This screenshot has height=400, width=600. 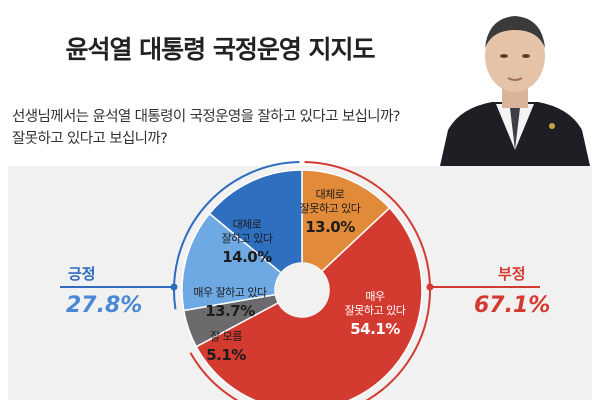 I want to click on slice-label-dont-know: 잘 모름 5.1%, so click(x=226, y=347).